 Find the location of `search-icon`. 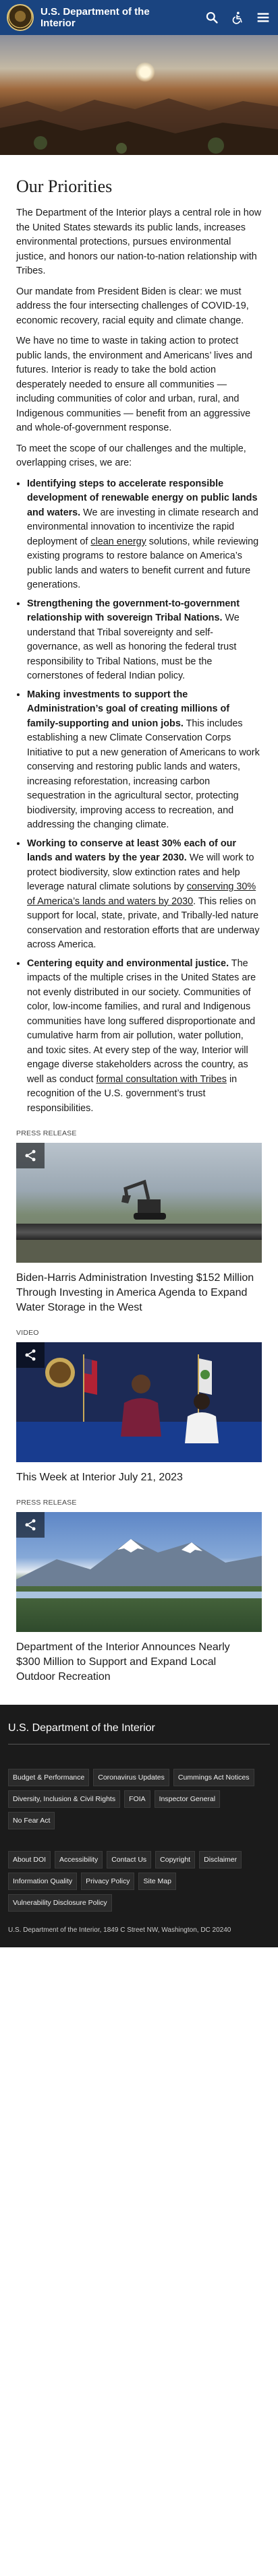

search-icon is located at coordinates (212, 17).